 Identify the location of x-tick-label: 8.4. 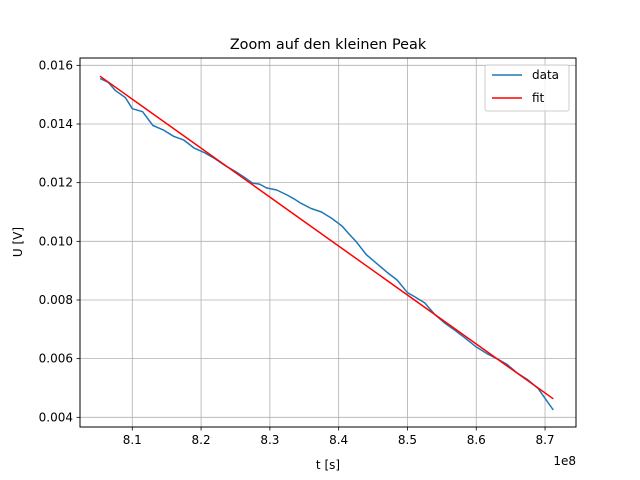
(338, 440).